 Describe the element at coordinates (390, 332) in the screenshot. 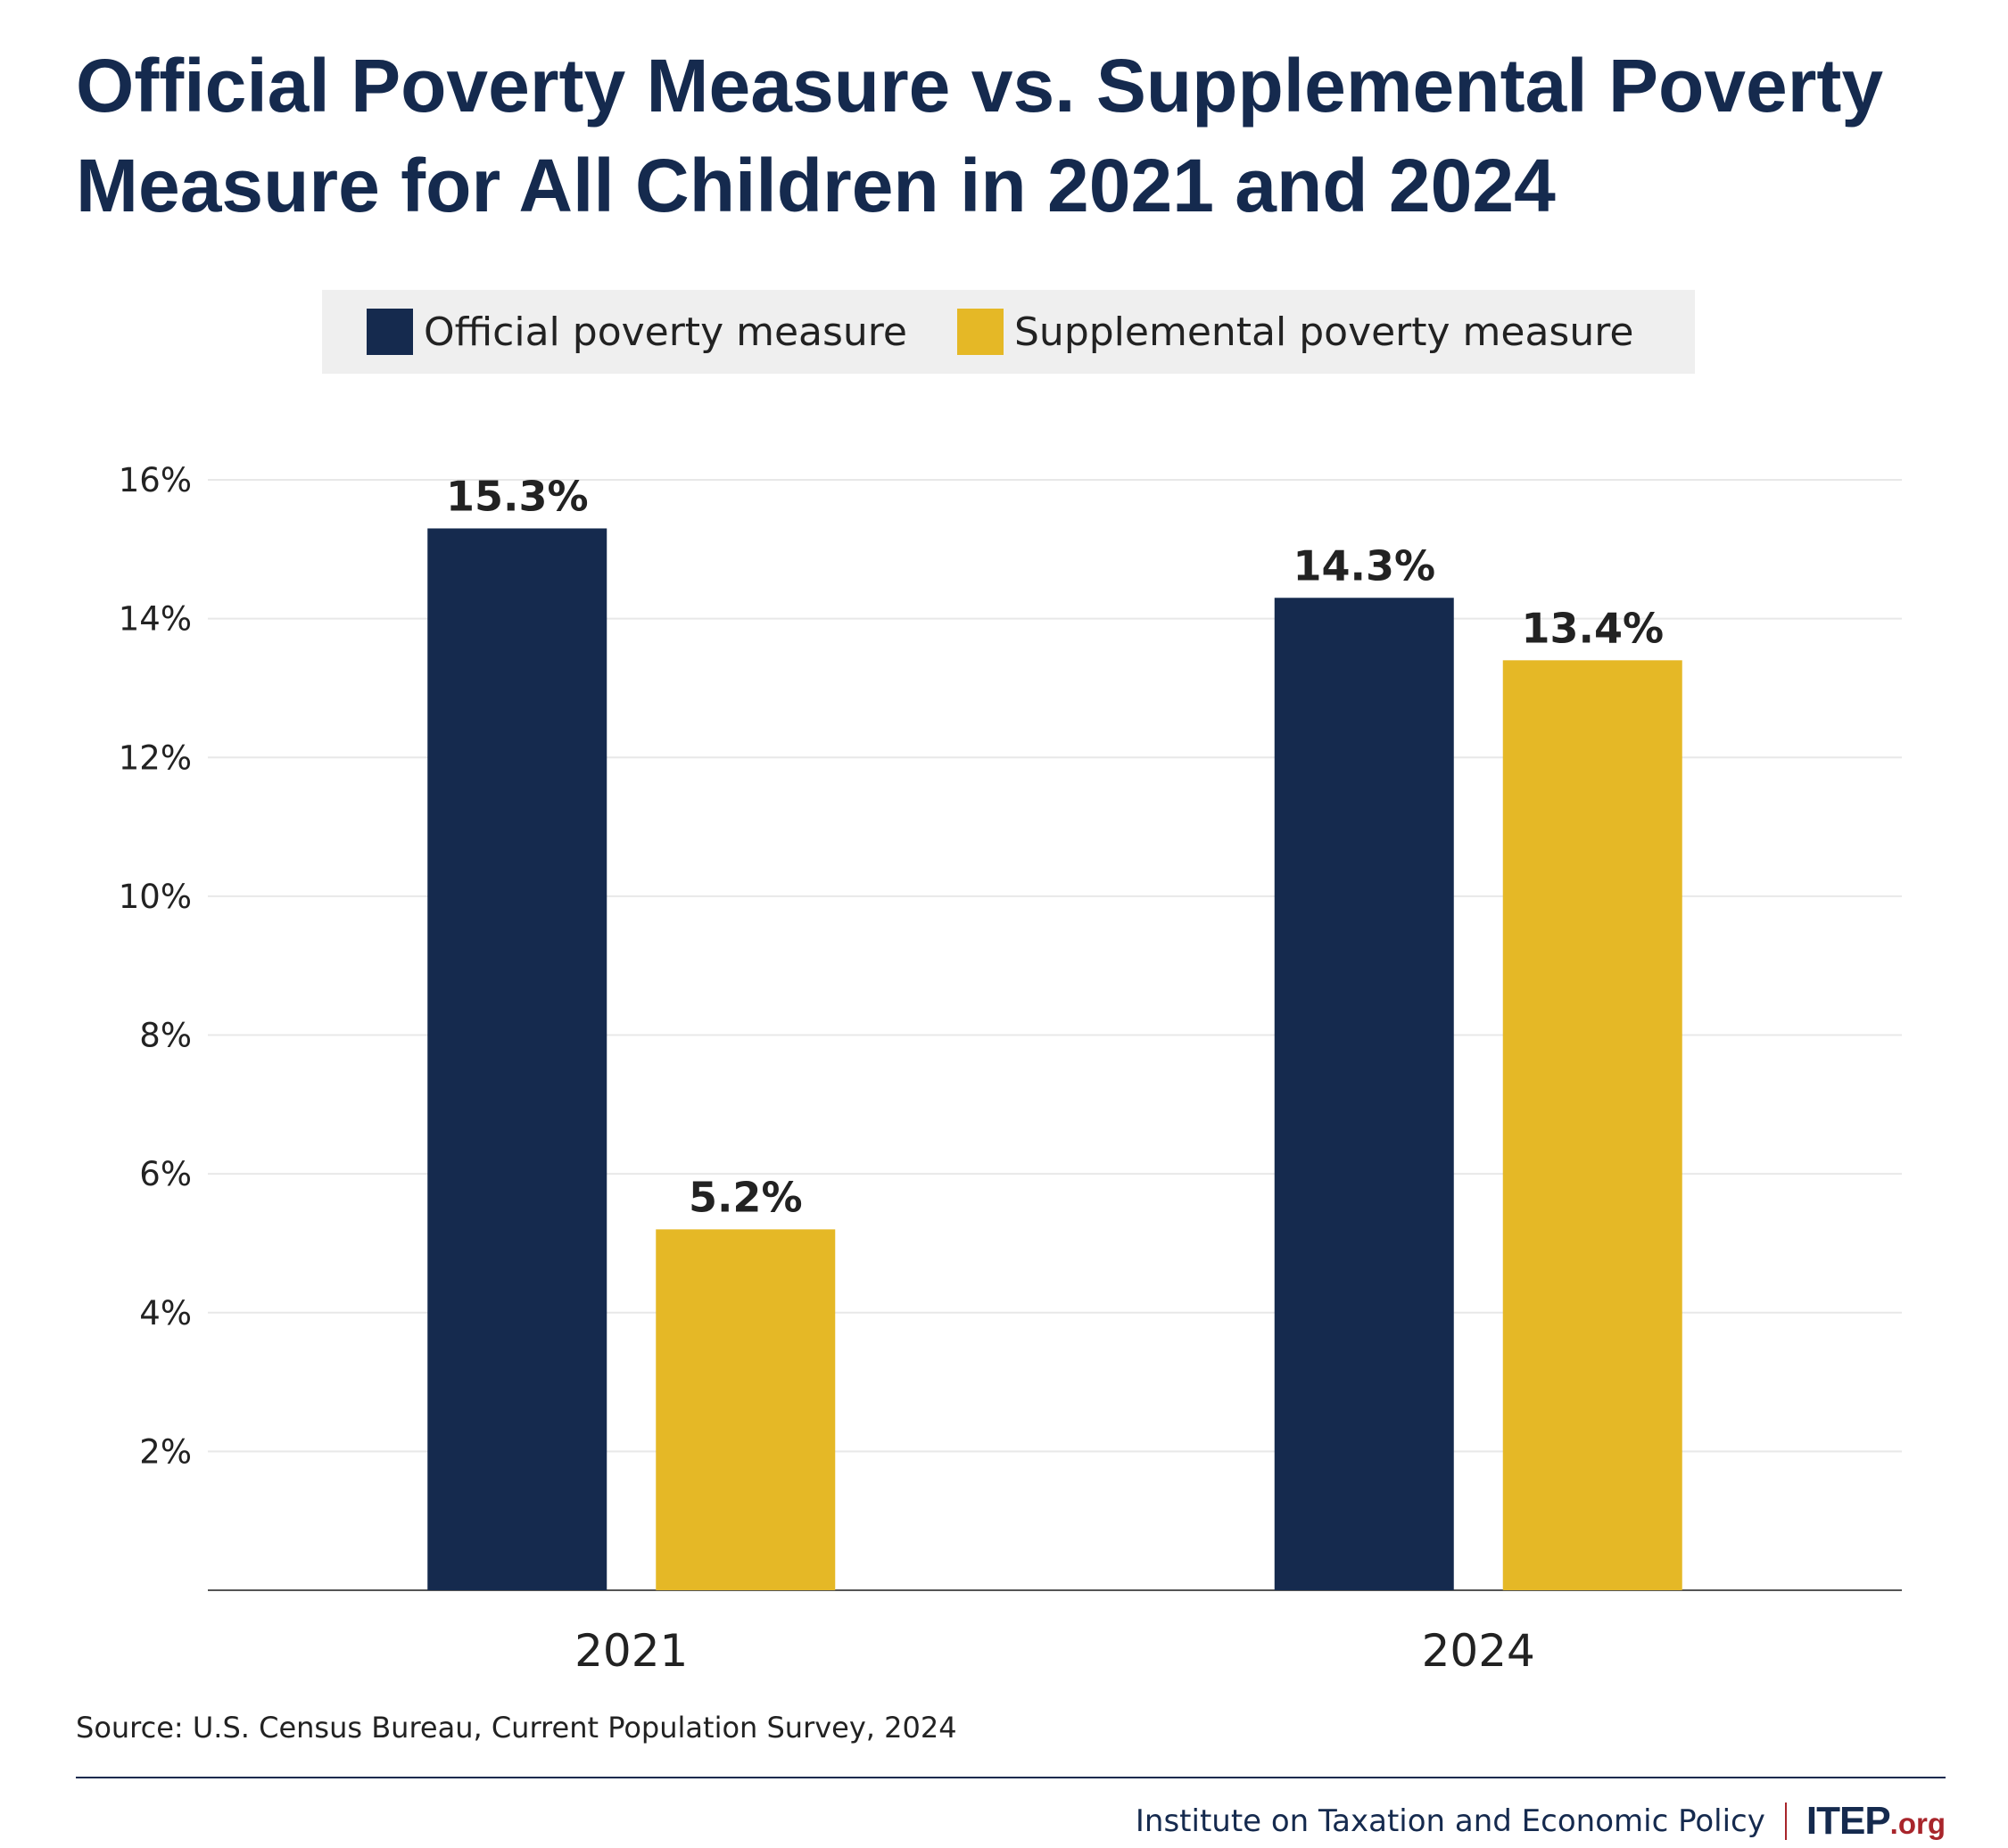

I see `legend-swatch-official` at that location.